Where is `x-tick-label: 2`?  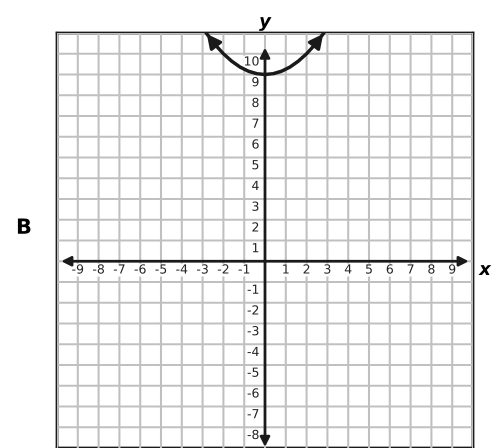 x-tick-label: 2 is located at coordinates (307, 269).